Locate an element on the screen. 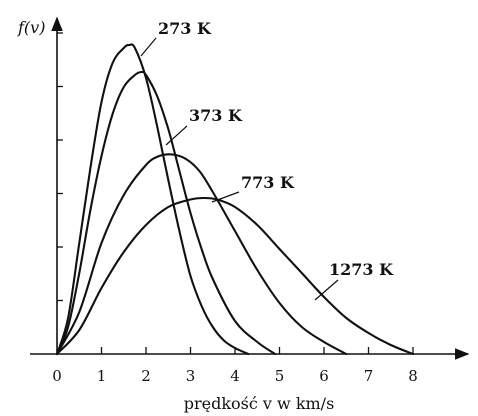  x-tick-label-4: 4 is located at coordinates (235, 376).